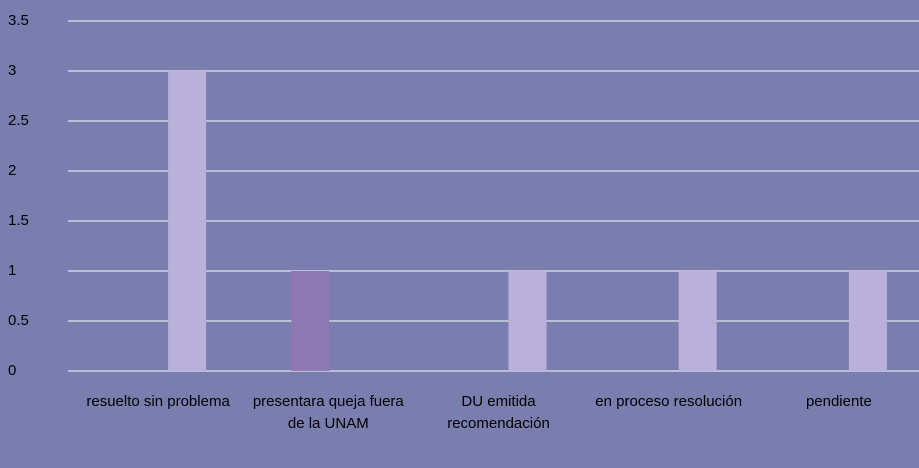 Image resolution: width=919 pixels, height=468 pixels. What do you see at coordinates (498, 412) in the screenshot?
I see `x-tick-label: DU emitida recomendación` at bounding box center [498, 412].